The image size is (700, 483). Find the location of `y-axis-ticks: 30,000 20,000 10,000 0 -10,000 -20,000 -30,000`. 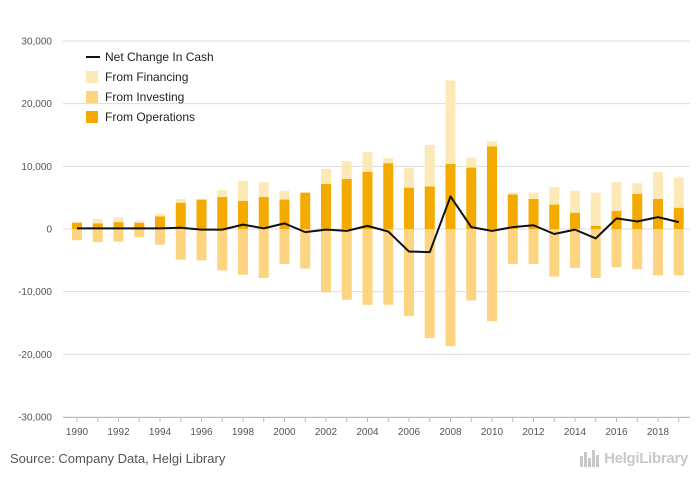

y-axis-ticks: 30,000 20,000 10,000 0 -10,000 -20,000 -30,000 is located at coordinates (35, 230).